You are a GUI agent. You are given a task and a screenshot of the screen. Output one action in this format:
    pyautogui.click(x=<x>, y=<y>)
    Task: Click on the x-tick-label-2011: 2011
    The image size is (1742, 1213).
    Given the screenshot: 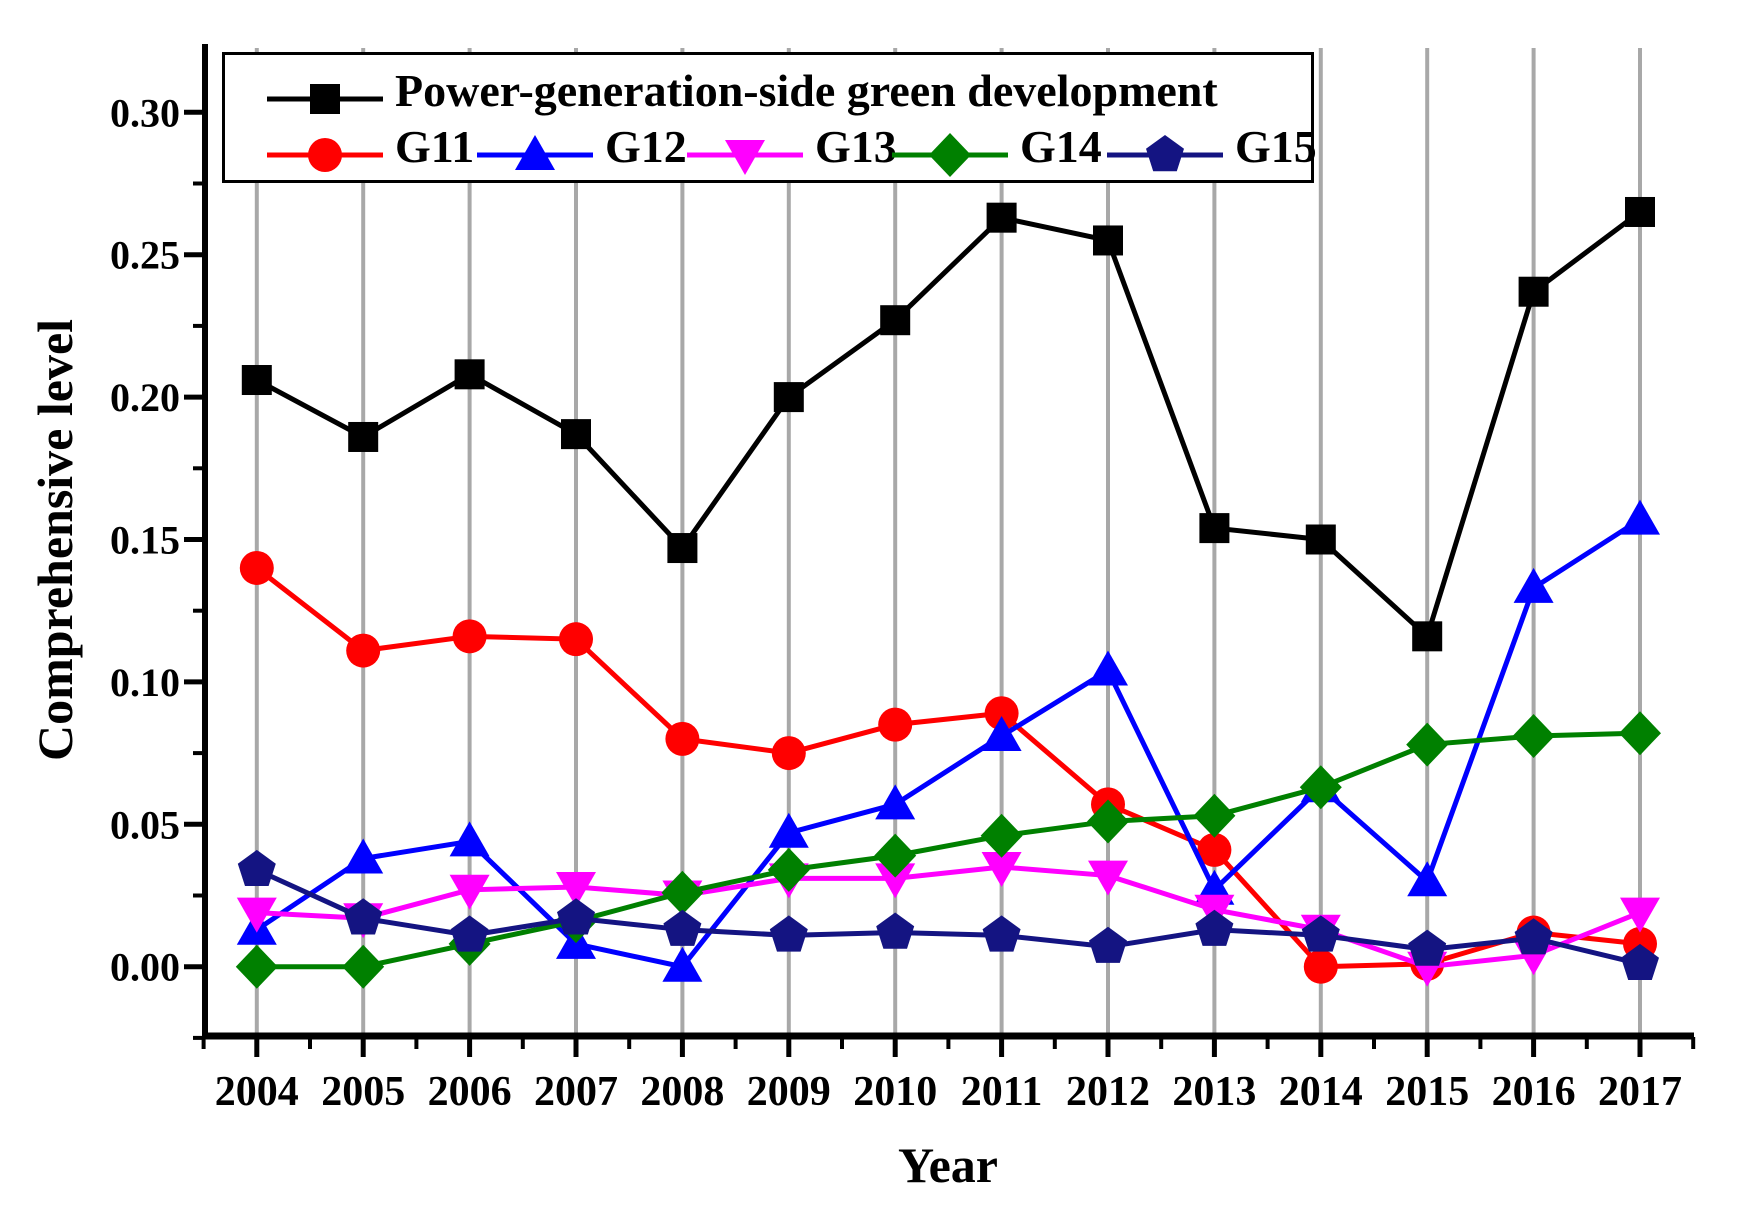 What is the action you would take?
    pyautogui.click(x=1002, y=1092)
    